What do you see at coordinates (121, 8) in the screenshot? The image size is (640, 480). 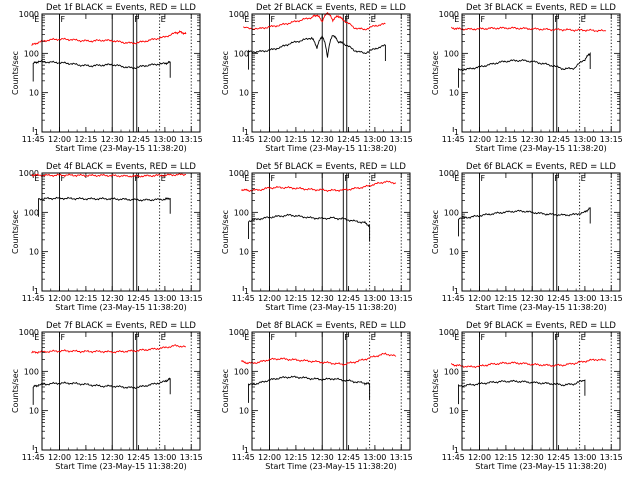 I see `panel-title: Det 1f BLACK = Events, RED = LLD` at bounding box center [121, 8].